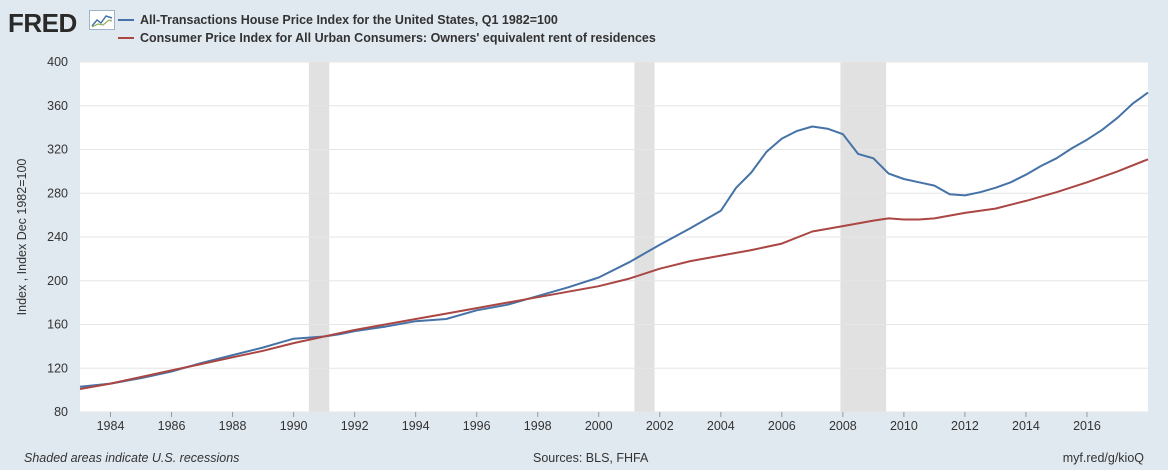  I want to click on legend-swatch-red, so click(126, 38).